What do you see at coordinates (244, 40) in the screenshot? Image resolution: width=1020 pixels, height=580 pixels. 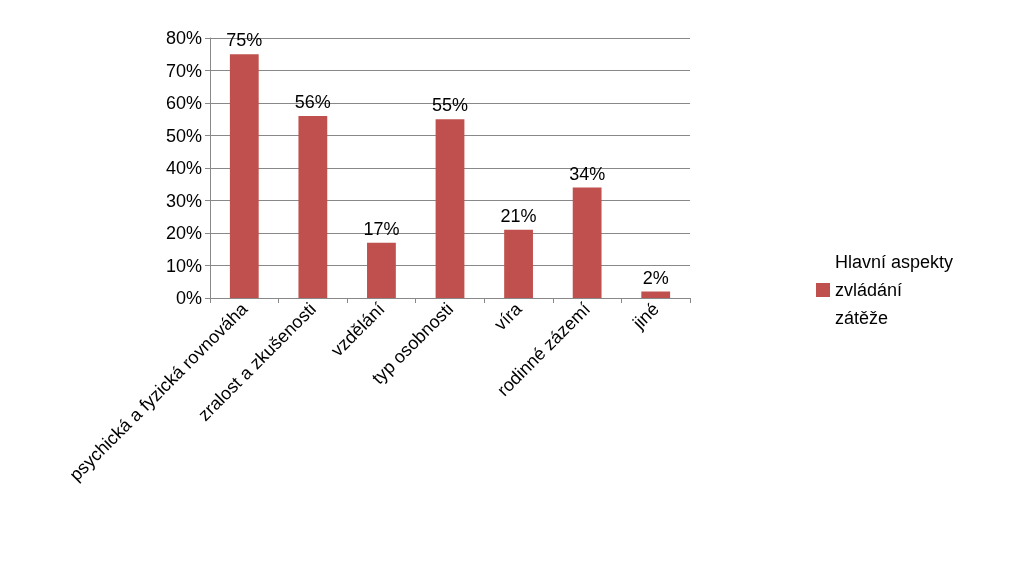 I see `data-label: 75%` at bounding box center [244, 40].